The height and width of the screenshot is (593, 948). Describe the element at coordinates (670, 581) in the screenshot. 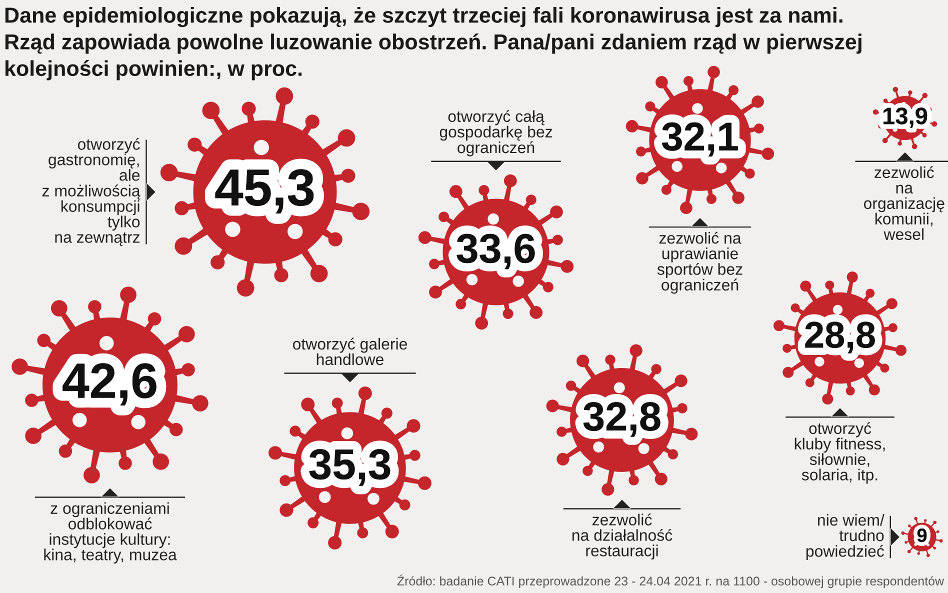

I see `text: Źródło: badanie CATI przeprowadzone 23 - 24.04 2021 r. na 1100 - osobowej grupie respondentów` at that location.